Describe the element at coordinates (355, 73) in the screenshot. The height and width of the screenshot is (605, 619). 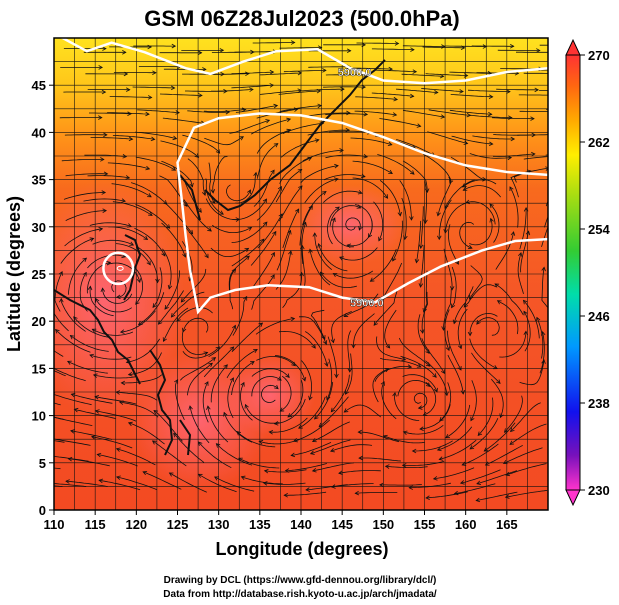
I see `contour-label: 5900.0` at that location.